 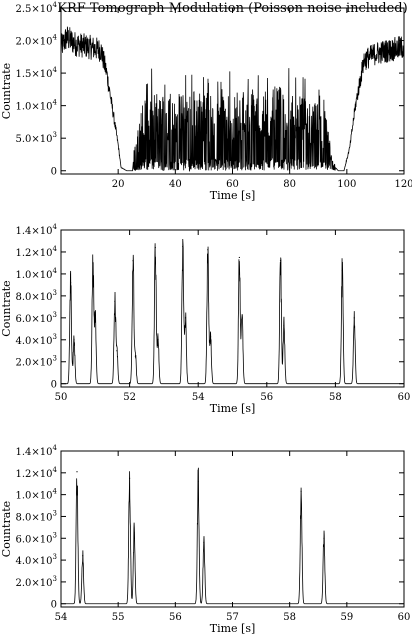 I want to click on x-tick-label: 20, so click(x=118, y=184).